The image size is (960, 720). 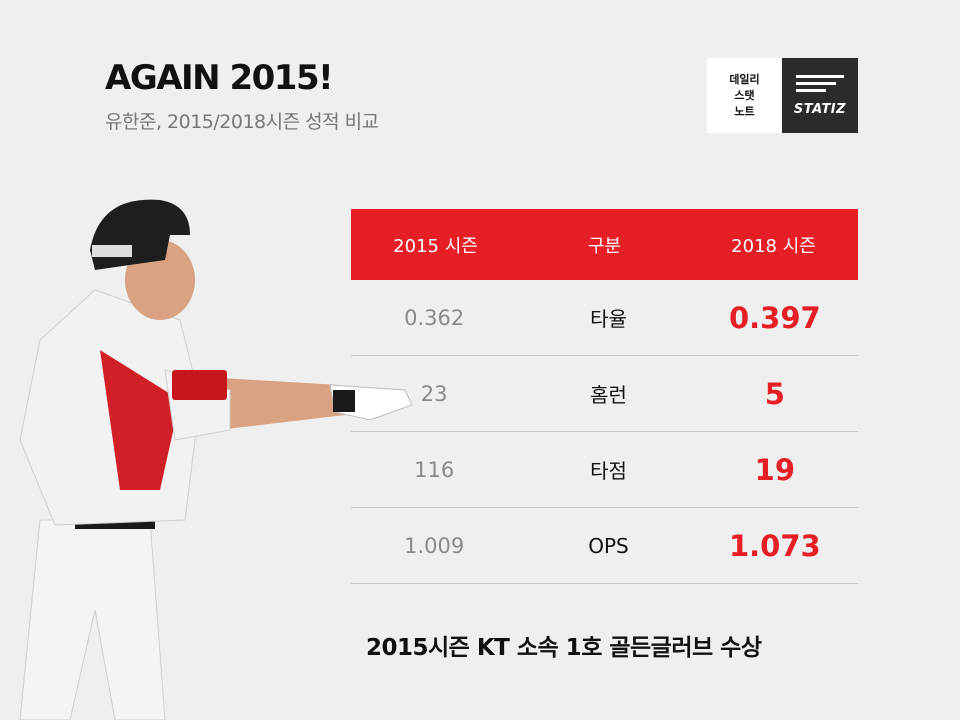 What do you see at coordinates (774, 545) in the screenshot?
I see `value-2018: 1.073` at bounding box center [774, 545].